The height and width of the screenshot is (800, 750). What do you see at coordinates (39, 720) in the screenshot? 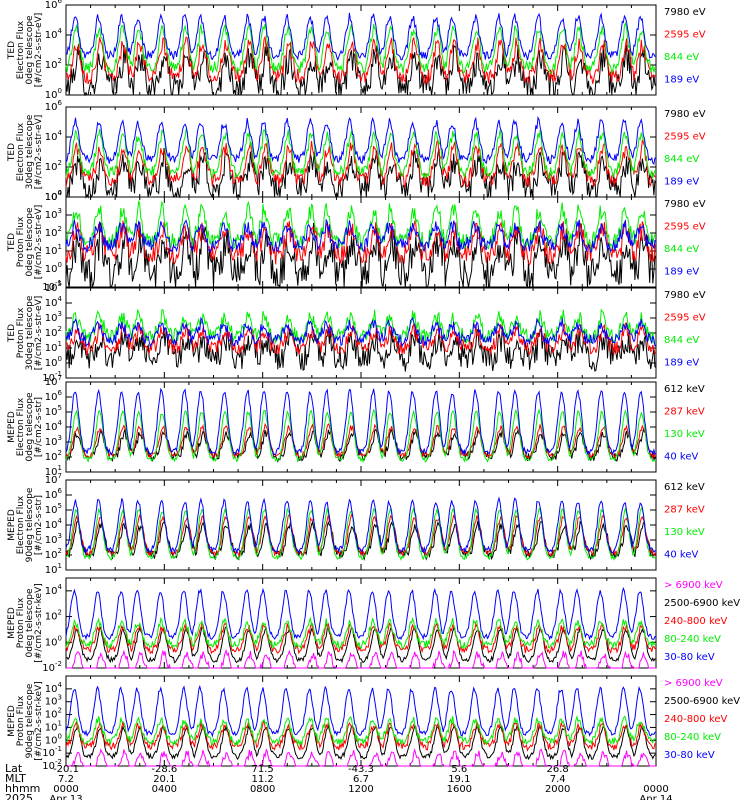
I see `y-axis-label: [#/cm2-s-str-keV]` at bounding box center [39, 720].